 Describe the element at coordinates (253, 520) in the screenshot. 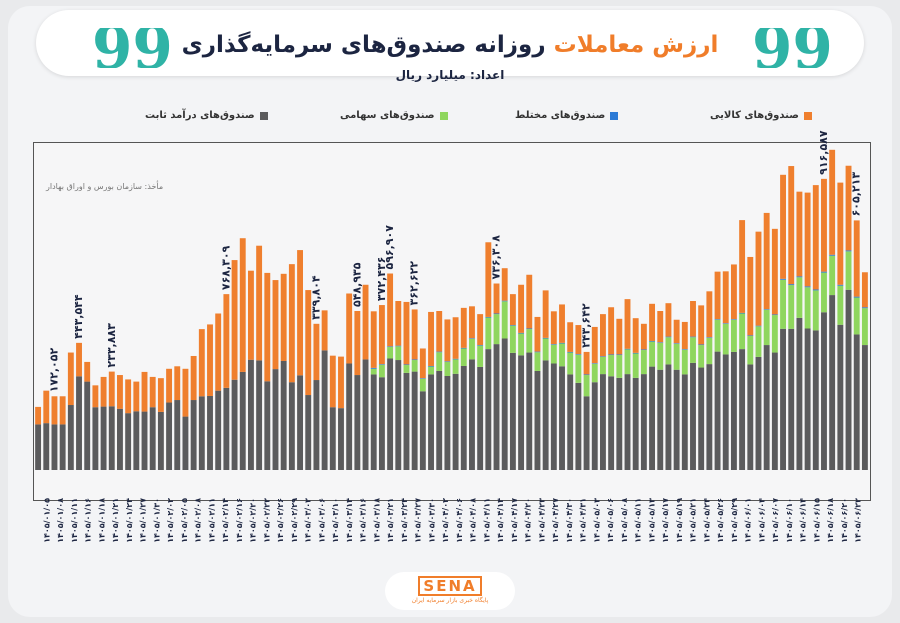

I see `x-tick-label: ۱۴۰۵/۰۲/۲۰` at that location.